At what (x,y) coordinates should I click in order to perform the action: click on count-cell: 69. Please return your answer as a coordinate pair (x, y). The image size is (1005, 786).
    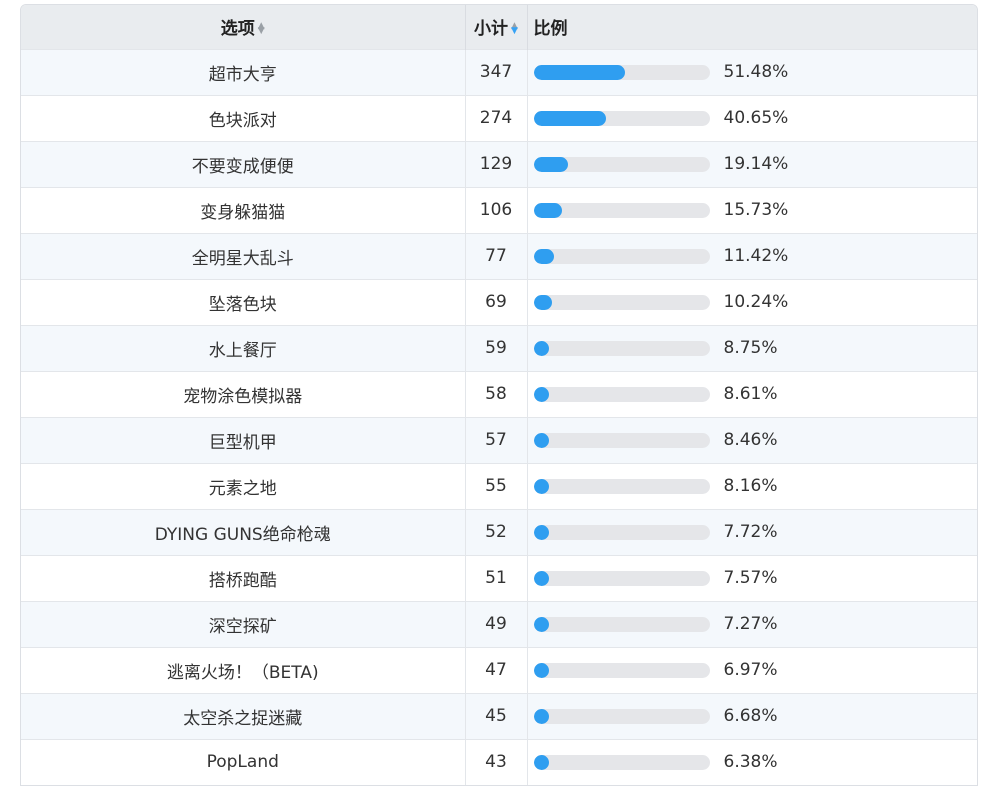
    Looking at the image, I should click on (496, 301).